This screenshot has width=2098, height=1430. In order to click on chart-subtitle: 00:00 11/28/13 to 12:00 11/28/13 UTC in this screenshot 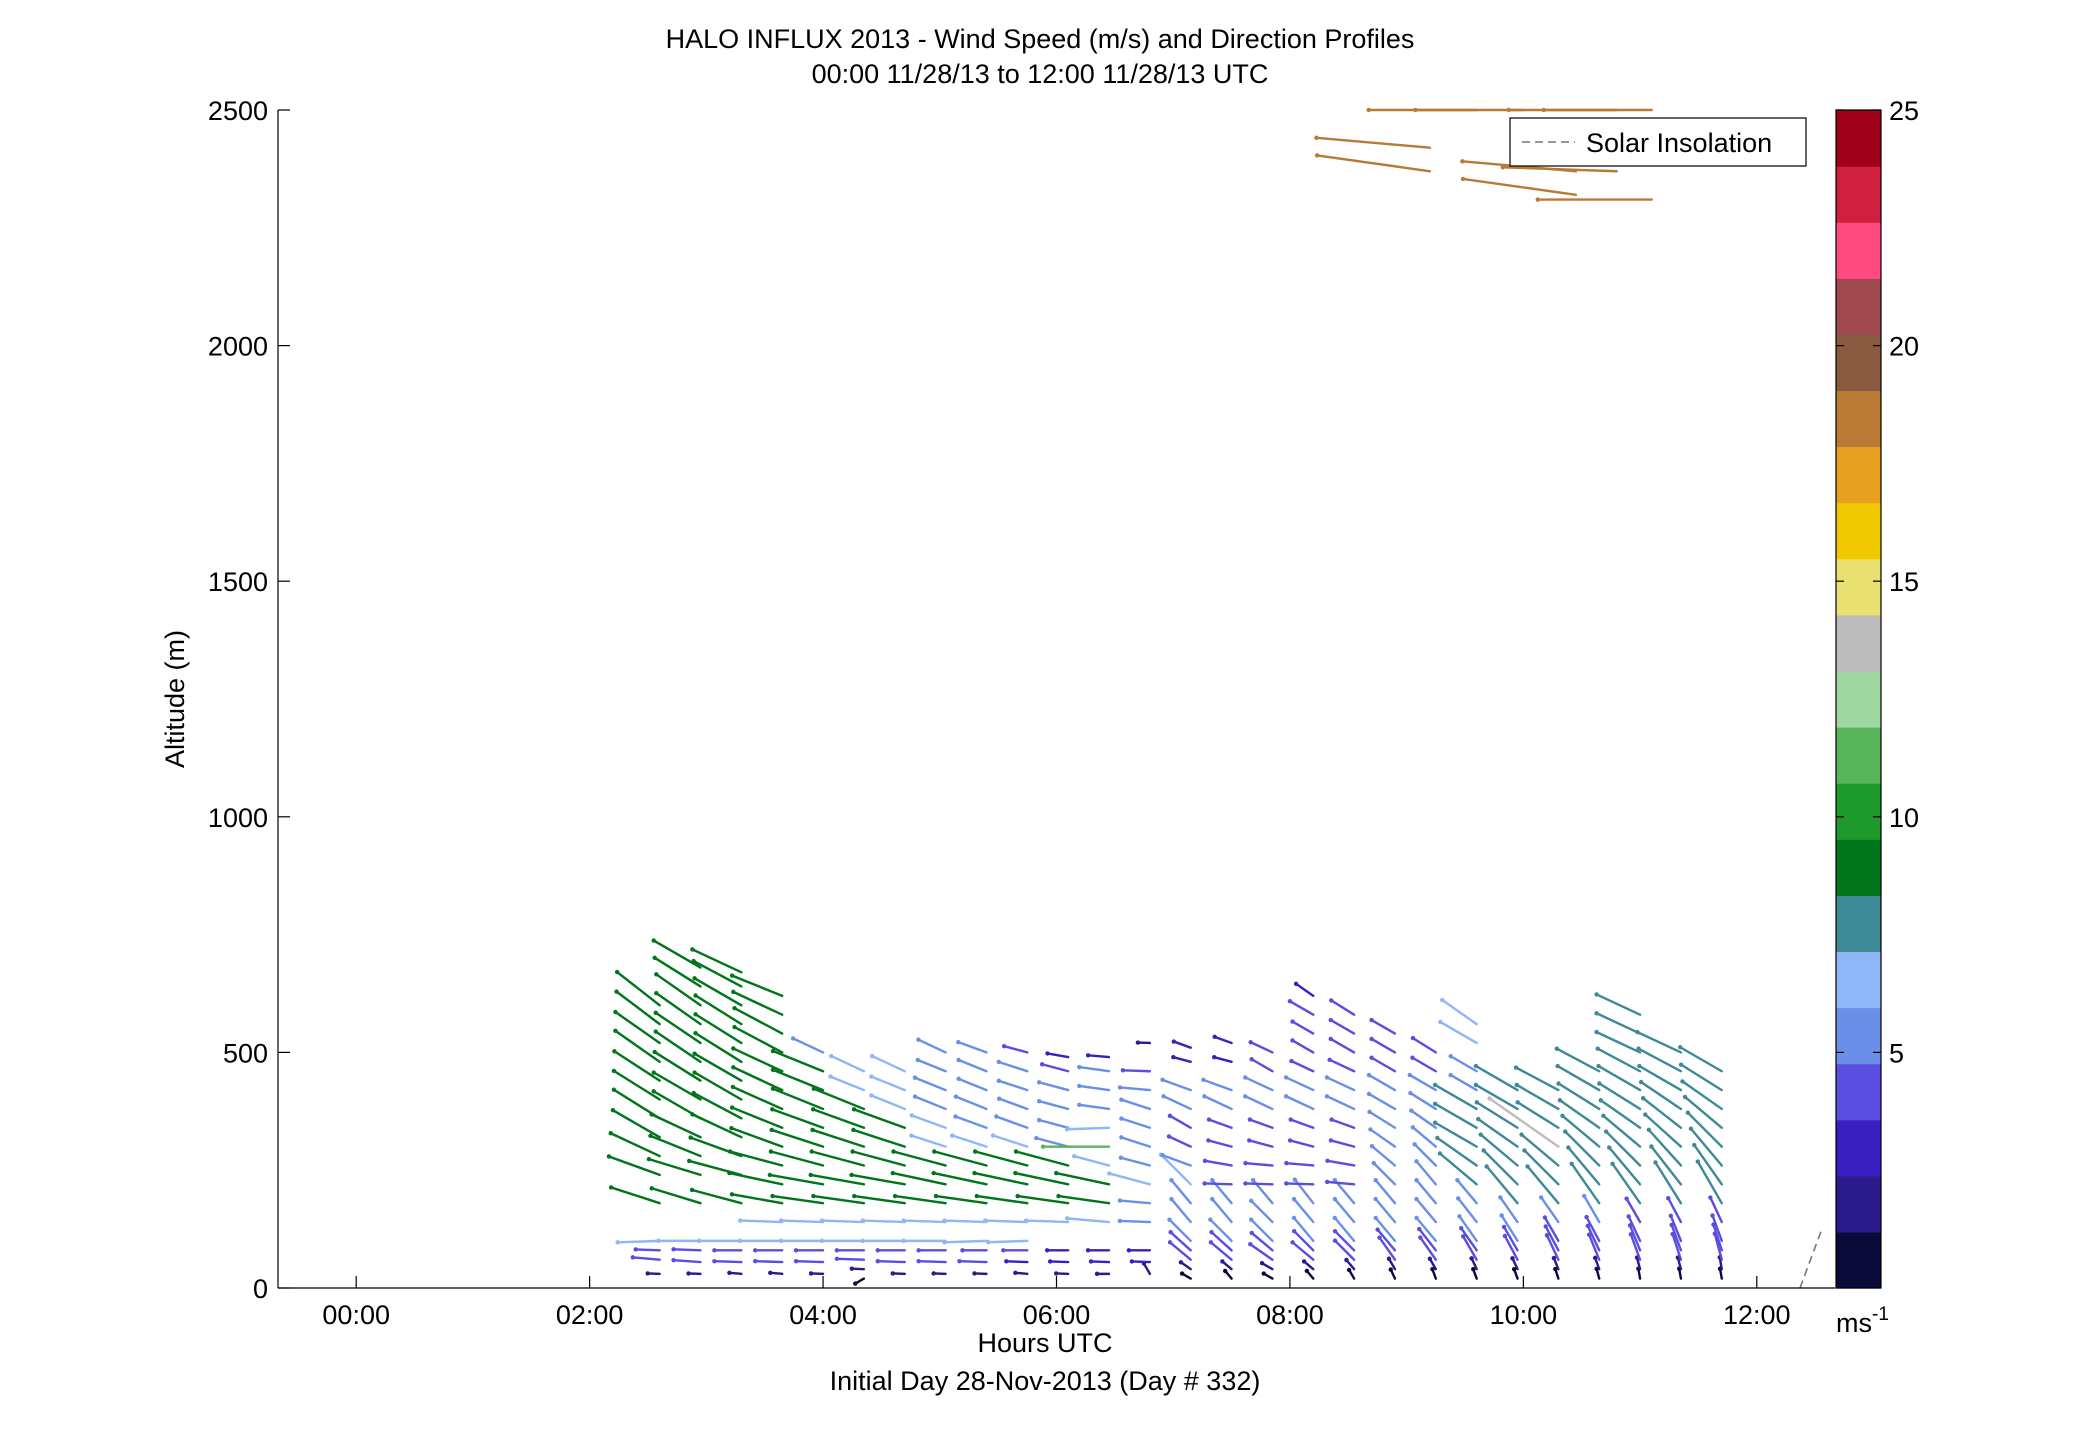, I will do `click(1040, 74)`.